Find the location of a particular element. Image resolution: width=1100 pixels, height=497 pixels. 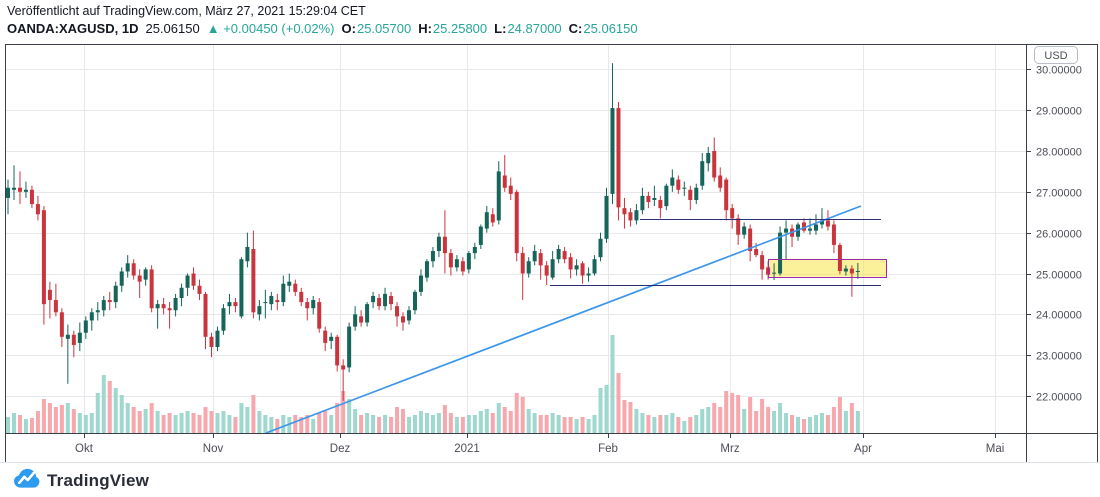

price-tick-label: 22.00000 is located at coordinates (1059, 398).